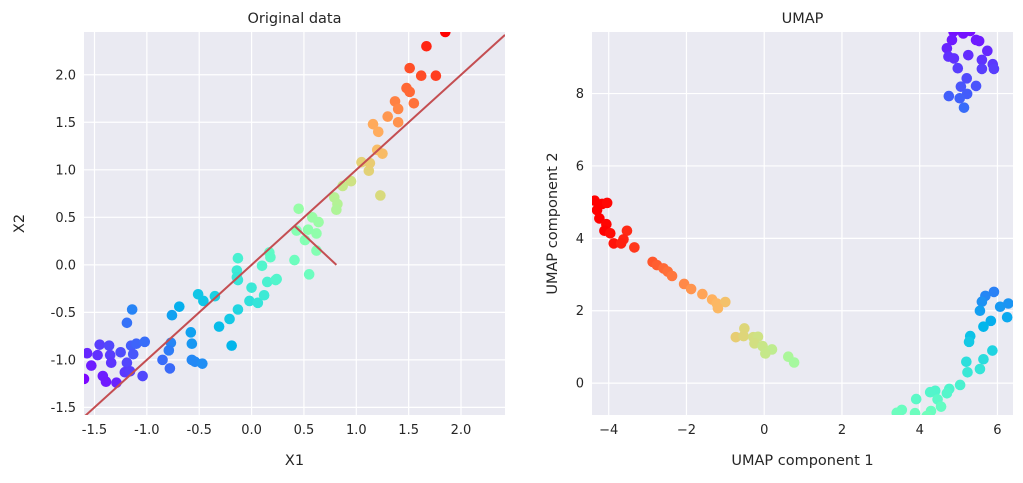 The image size is (1023, 483). What do you see at coordinates (553, 223) in the screenshot?
I see `y-axis-label: UMAP component 2` at bounding box center [553, 223].